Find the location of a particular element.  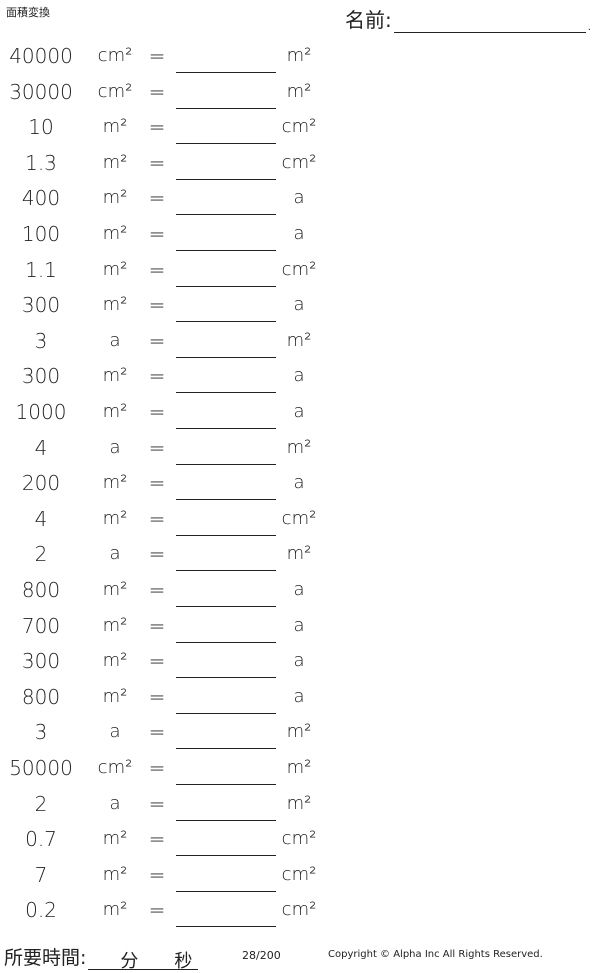

problem-value: 0.2 is located at coordinates (41, 910).